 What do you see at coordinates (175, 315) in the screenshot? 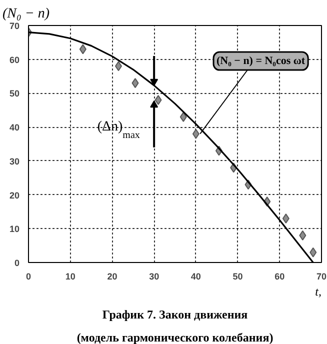
I see `text: График 7. Закон движения` at bounding box center [175, 315].